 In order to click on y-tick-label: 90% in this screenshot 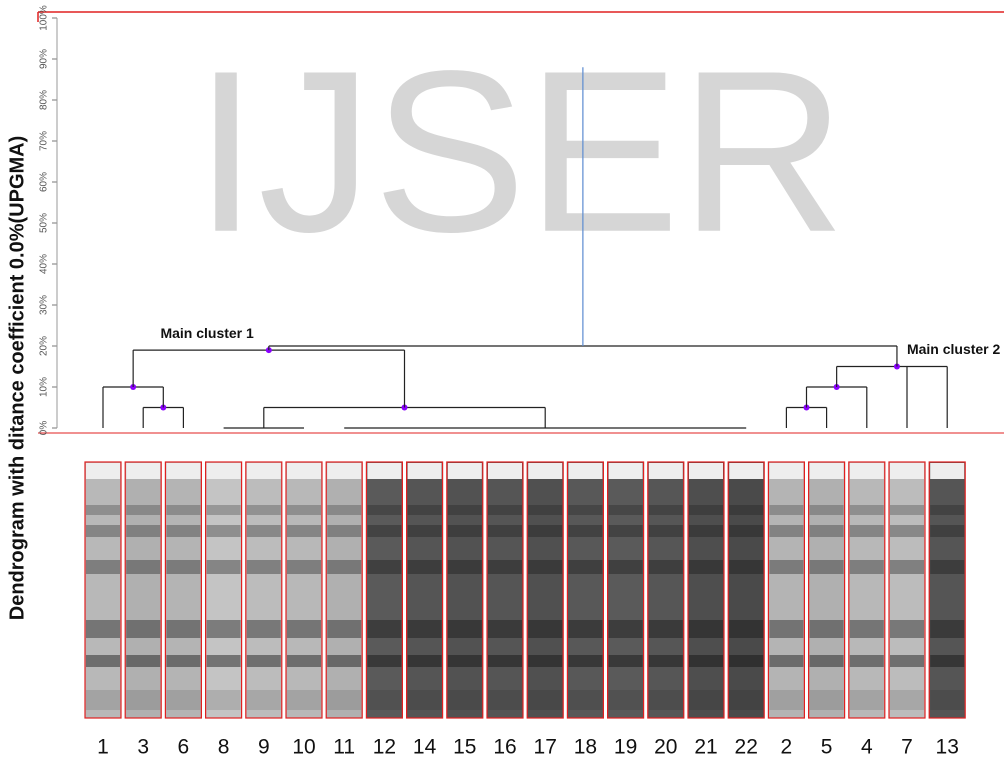, I will do `click(44, 59)`.